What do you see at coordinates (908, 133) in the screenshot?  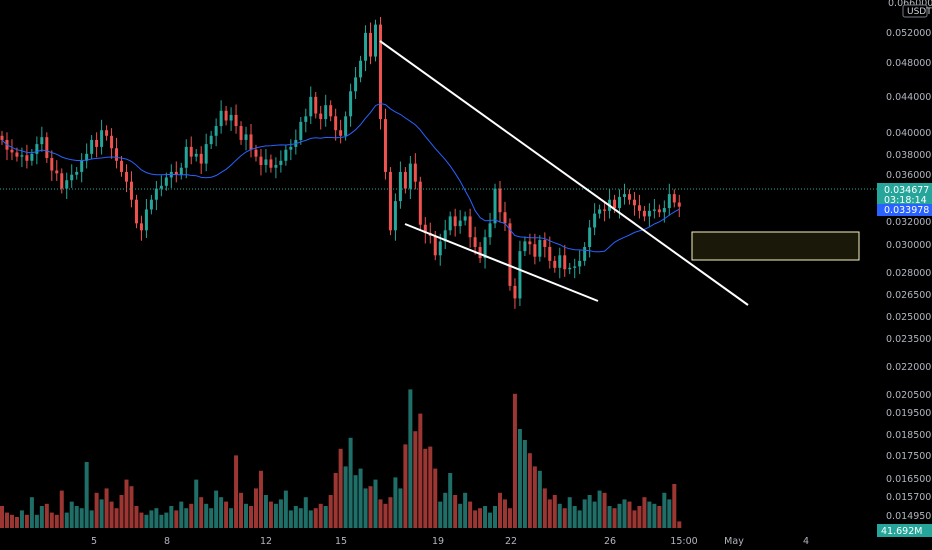 I see `y-tick-label: 0.040000` at bounding box center [908, 133].